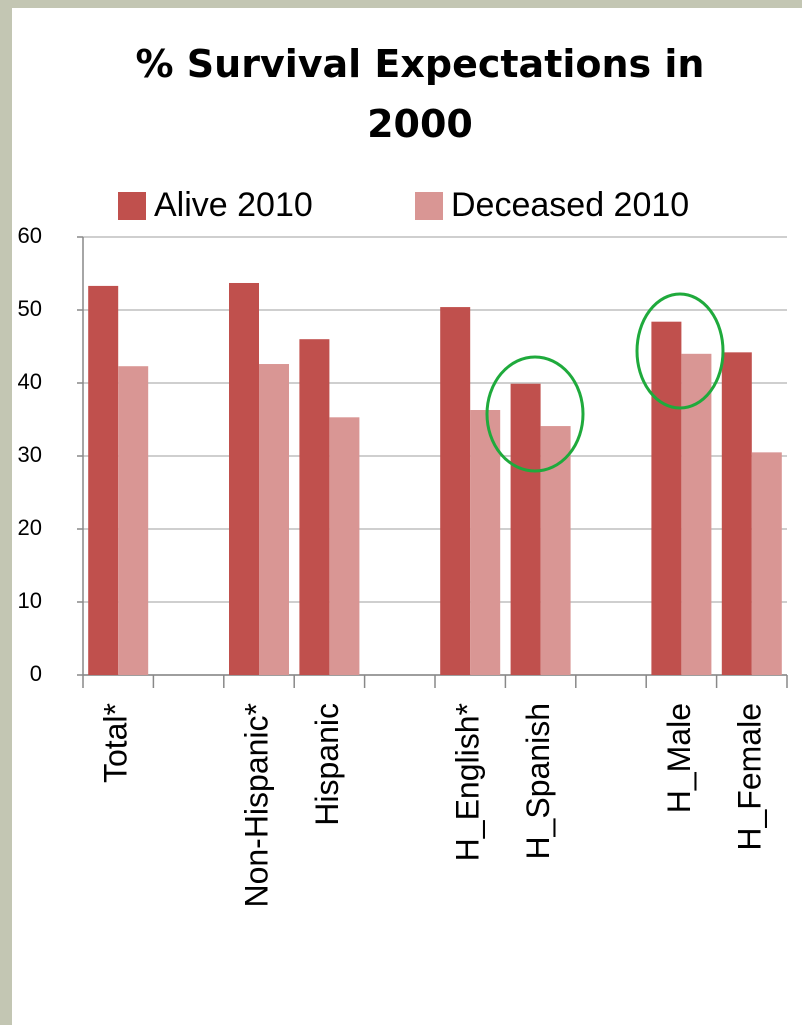  Describe the element at coordinates (36, 673) in the screenshot. I see `y-tick-label: 0` at that location.